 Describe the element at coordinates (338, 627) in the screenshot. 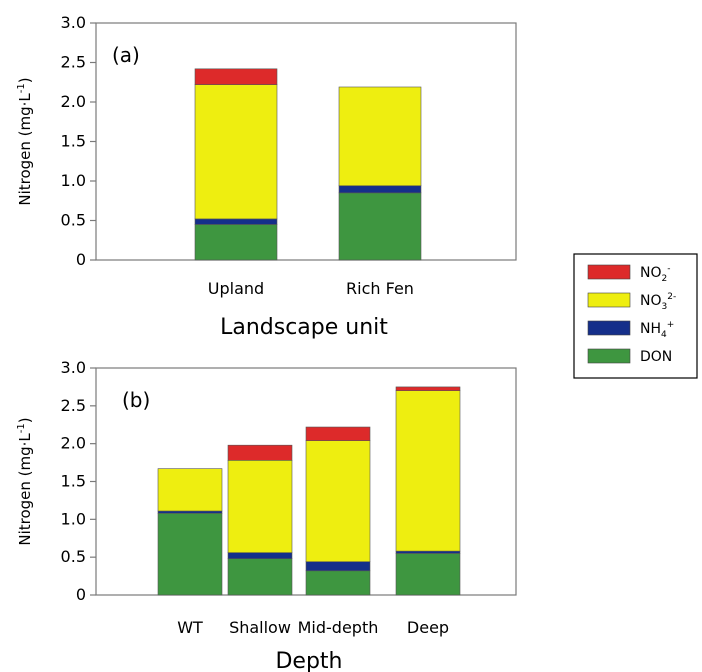

I see `x-category-label: Mid-depth` at that location.